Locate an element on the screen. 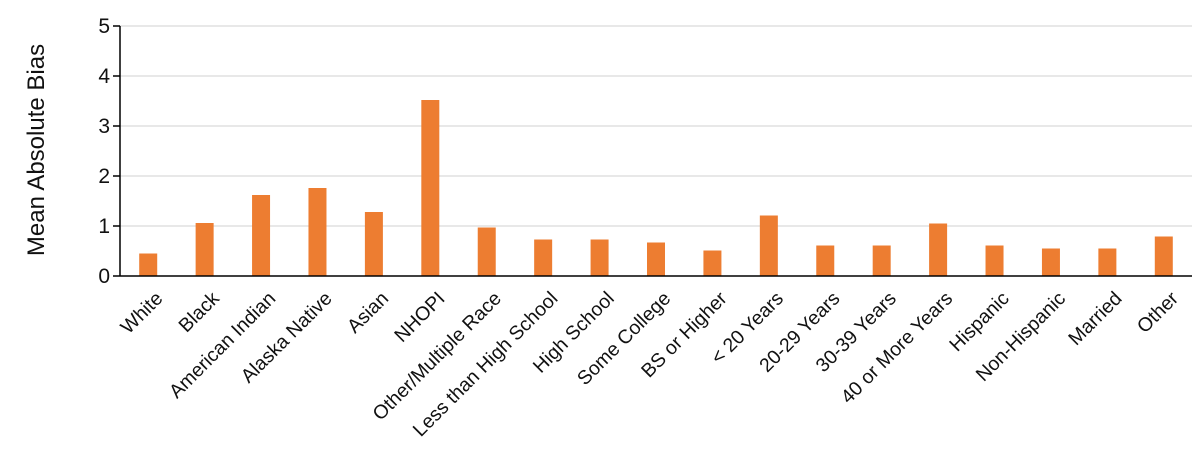 Image resolution: width=1196 pixels, height=476 pixels. x-tick-label: Other is located at coordinates (1158, 312).